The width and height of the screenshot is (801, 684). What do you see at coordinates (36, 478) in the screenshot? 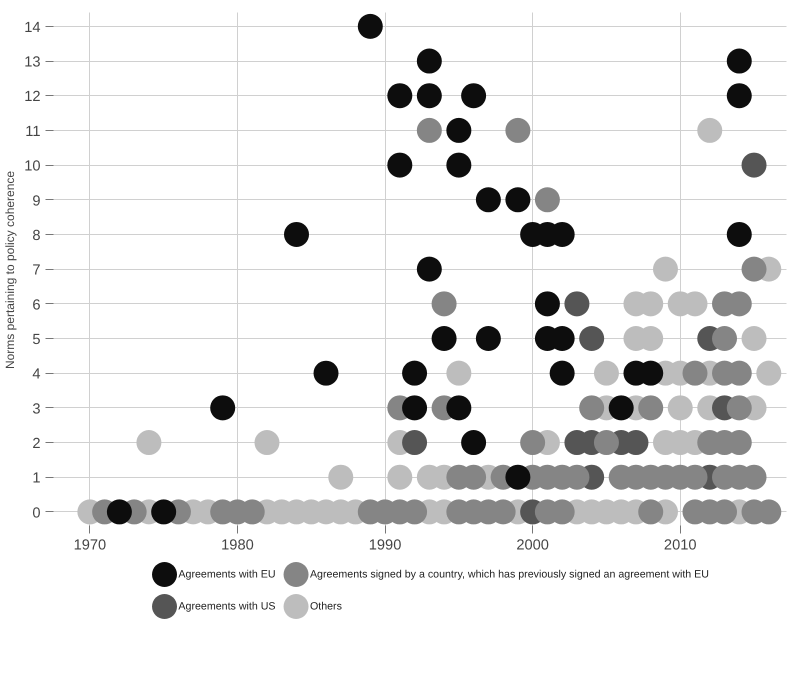
I see `y-tick-label: 1` at bounding box center [36, 478].